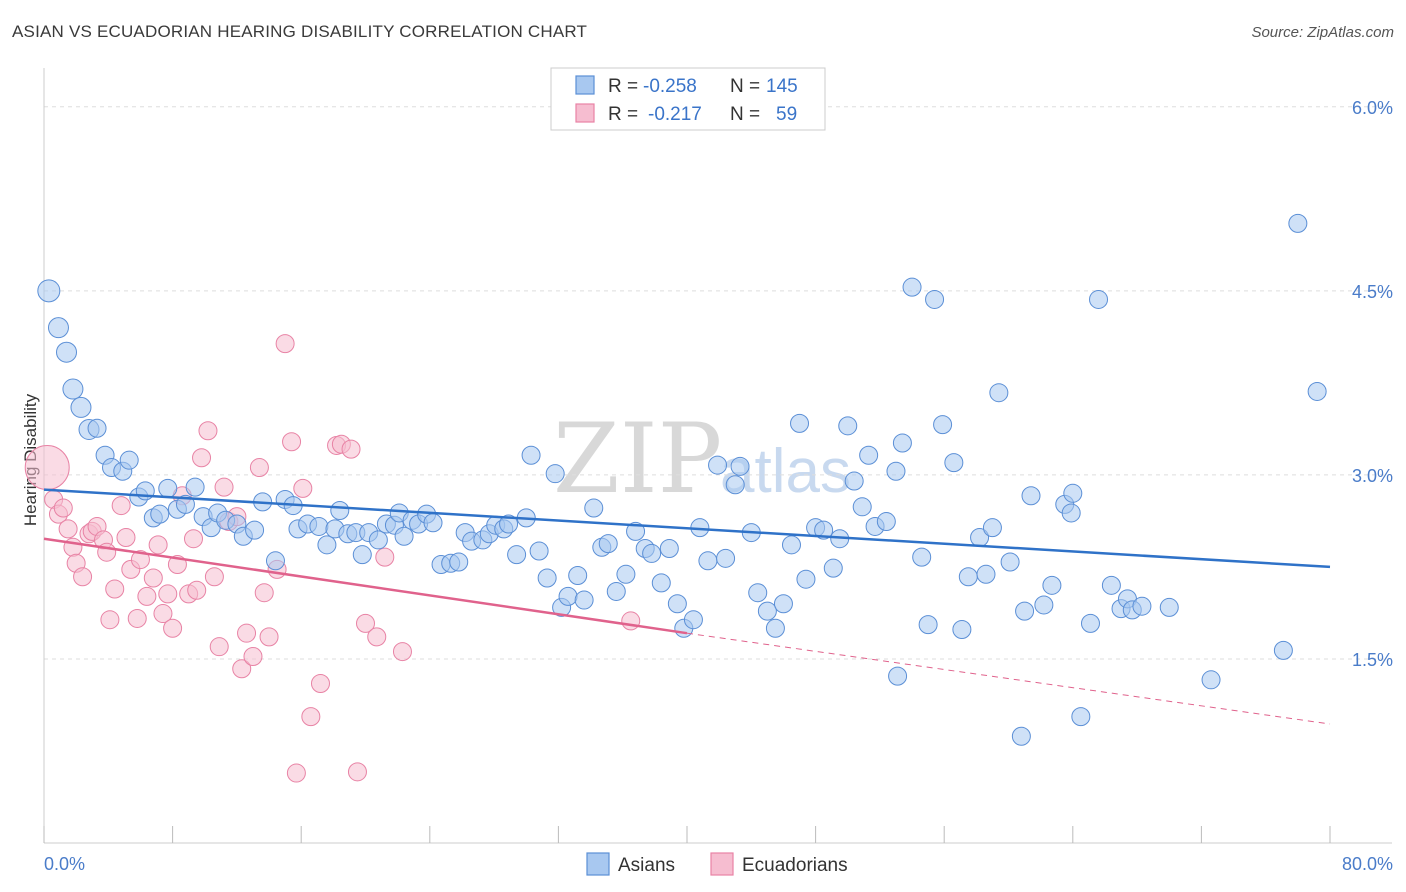  I want to click on asians-n-label: N =, so click(745, 86).